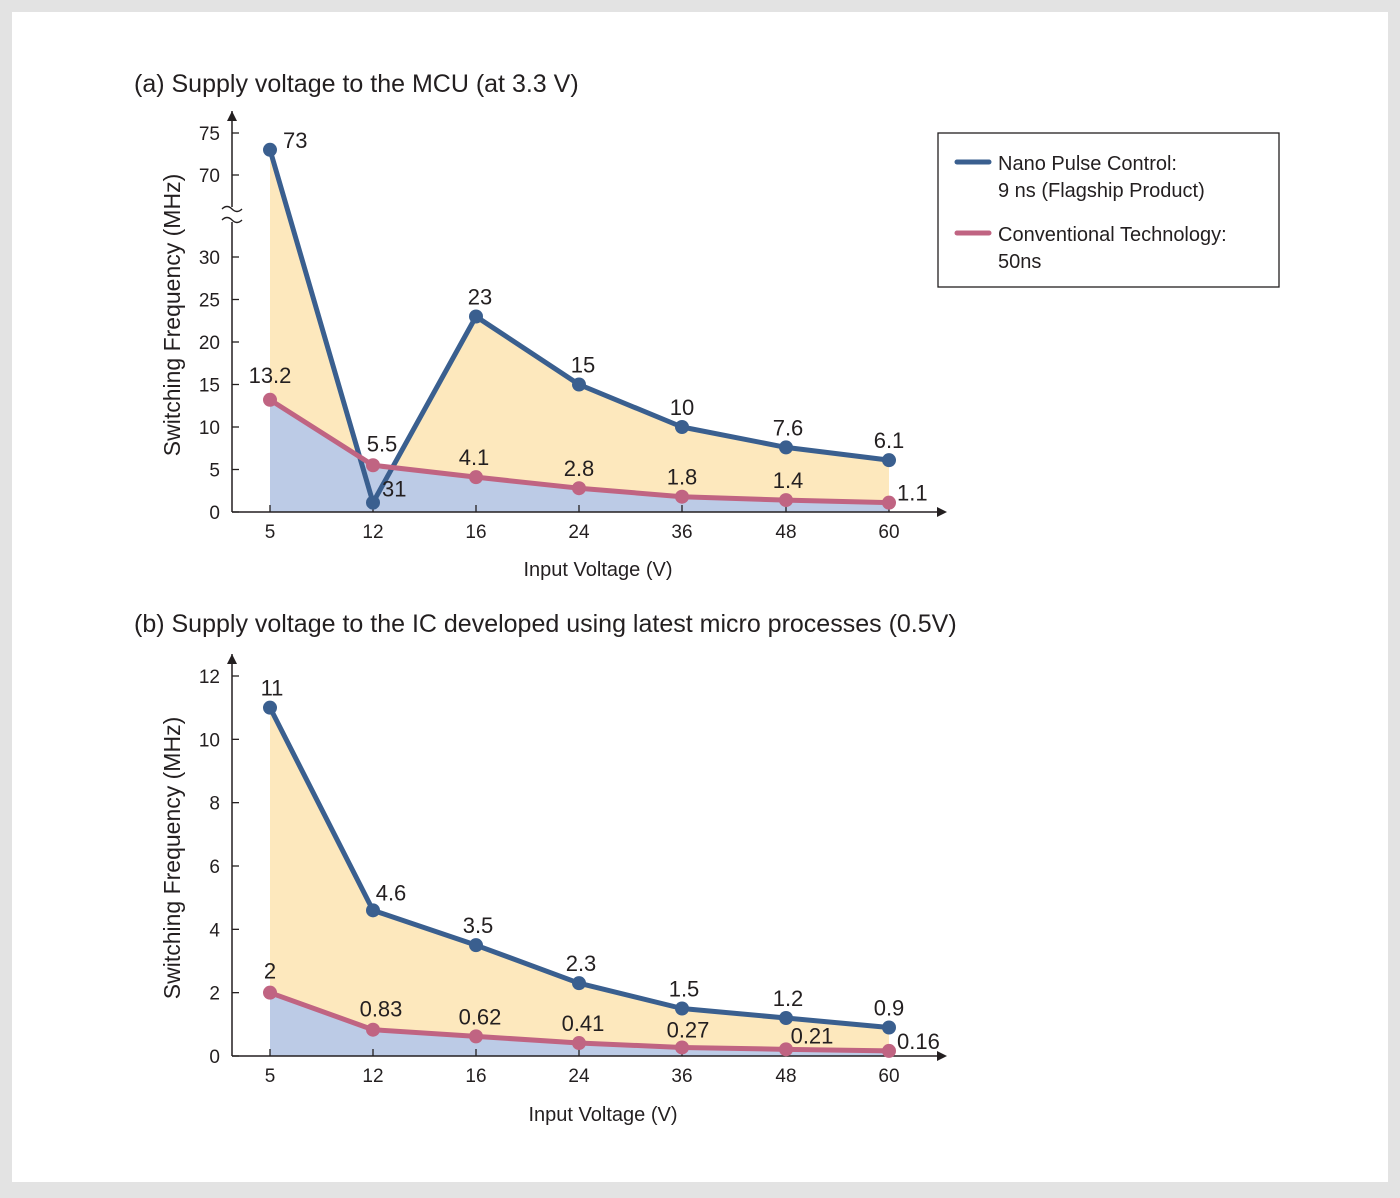 The height and width of the screenshot is (1198, 1400). I want to click on nano-pulse-data-label: 15, so click(583, 365).